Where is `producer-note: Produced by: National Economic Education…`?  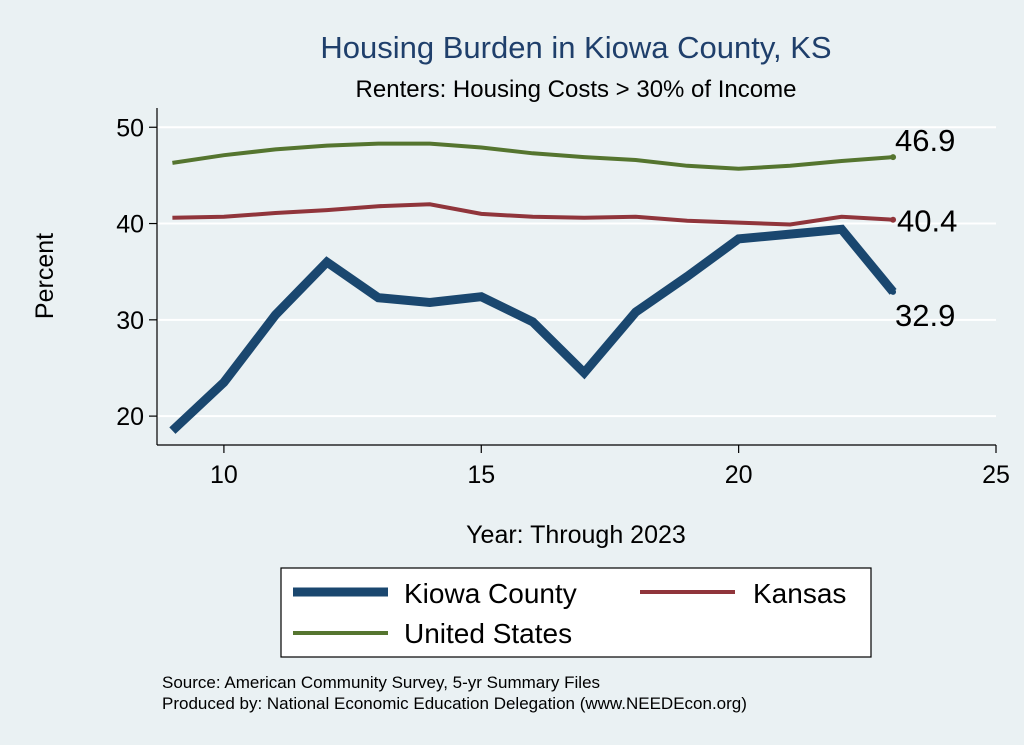 producer-note: Produced by: National Economic Education… is located at coordinates (454, 703).